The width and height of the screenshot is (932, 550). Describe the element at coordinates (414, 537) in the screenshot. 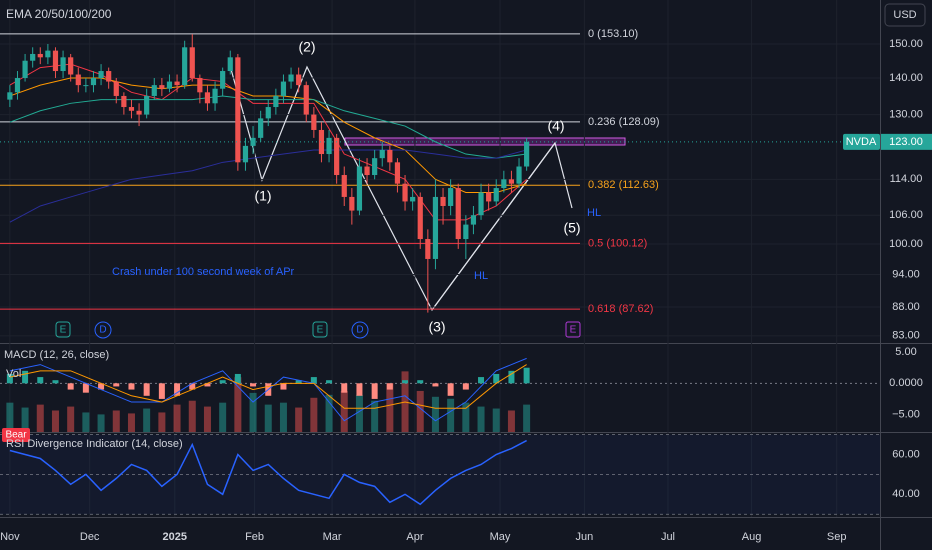

I see `x-tick-label: Apr` at that location.